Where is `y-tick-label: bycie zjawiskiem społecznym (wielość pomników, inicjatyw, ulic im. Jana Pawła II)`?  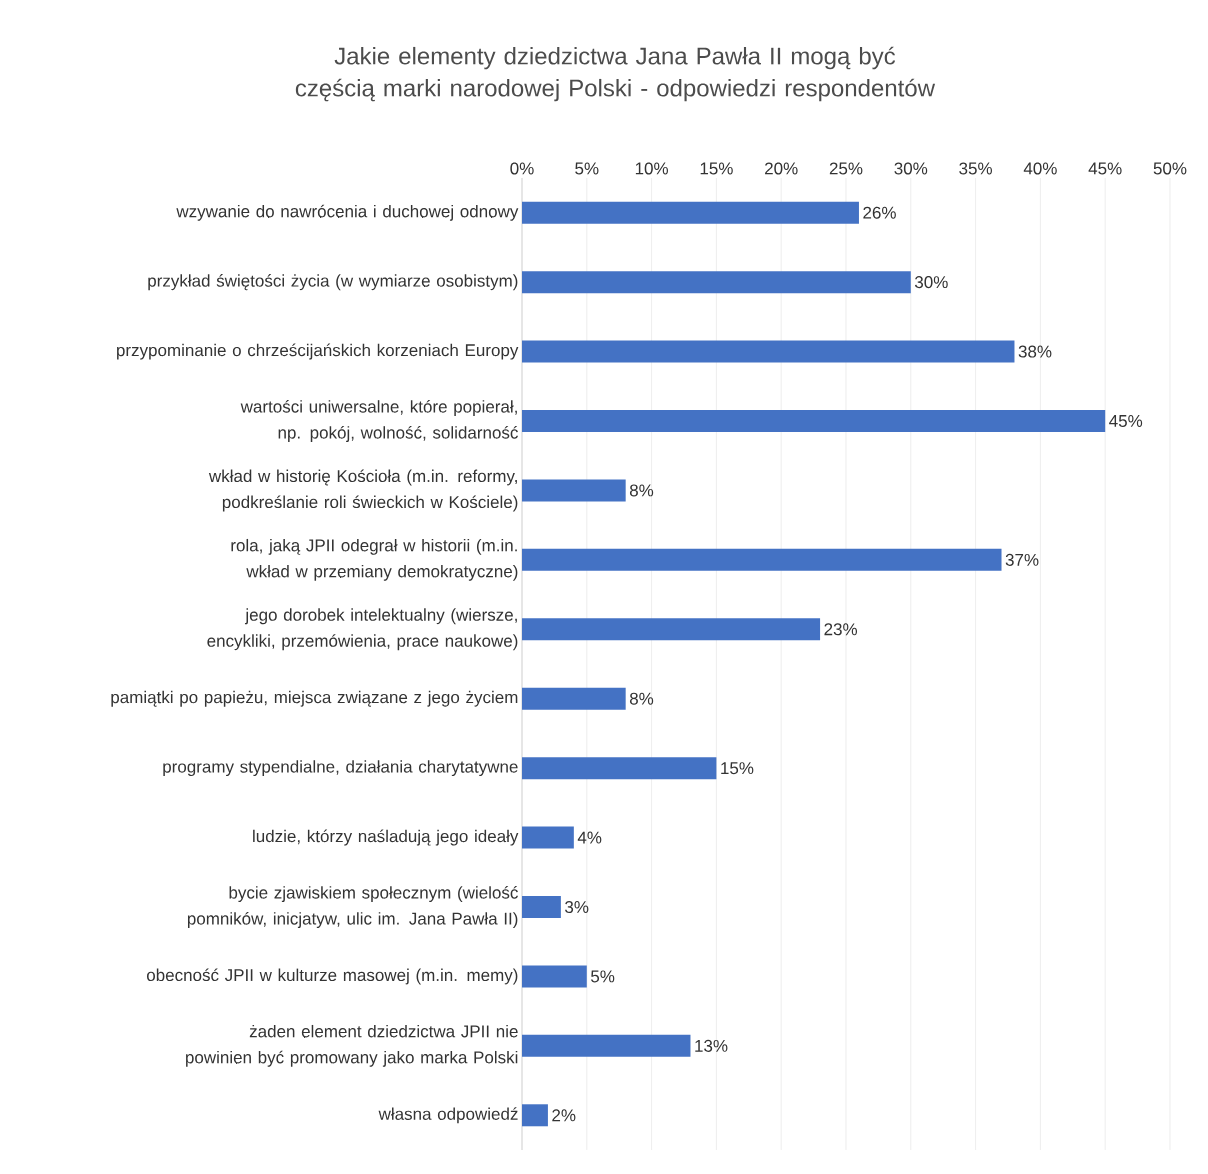
y-tick-label: bycie zjawiskiem społecznym (wielość pomników, inicjatyw, ulic im. Jana Pawła II) is located at coordinates (352, 907).